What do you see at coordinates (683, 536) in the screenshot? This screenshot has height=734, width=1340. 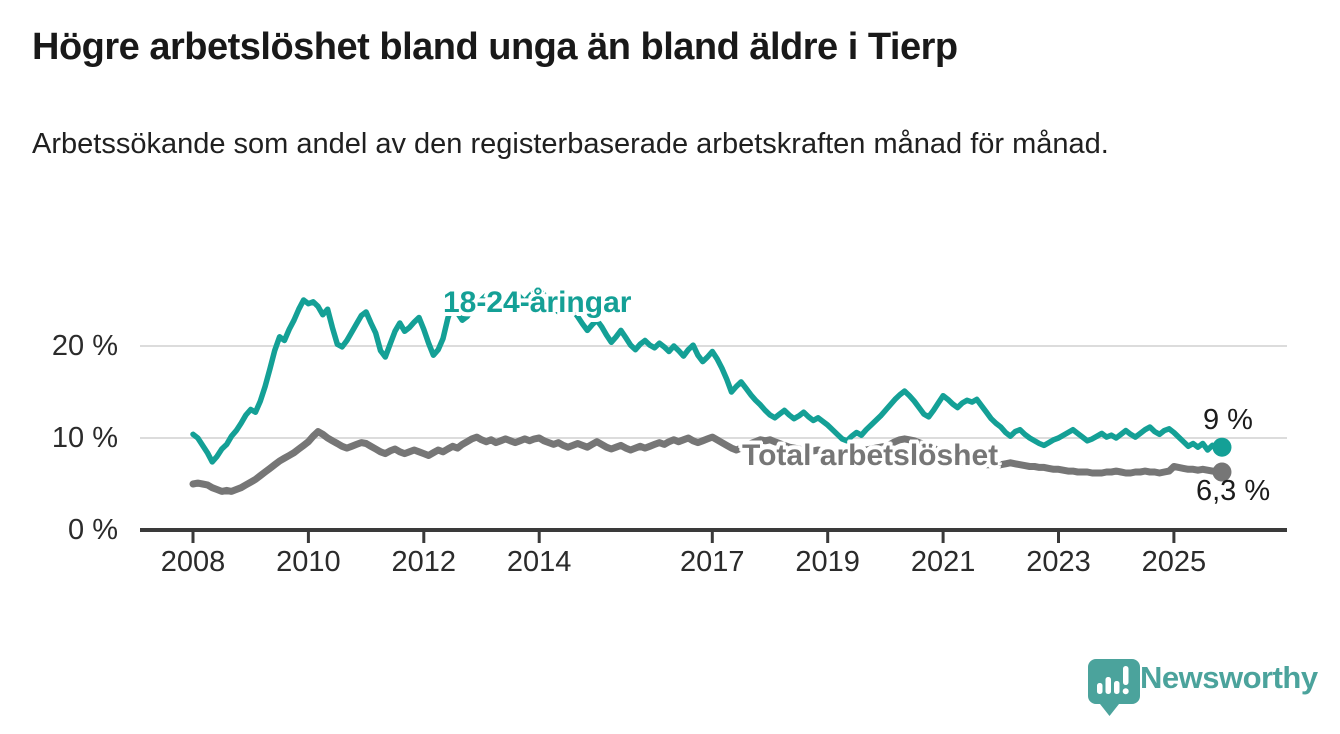 I see `x-axis-ticks` at bounding box center [683, 536].